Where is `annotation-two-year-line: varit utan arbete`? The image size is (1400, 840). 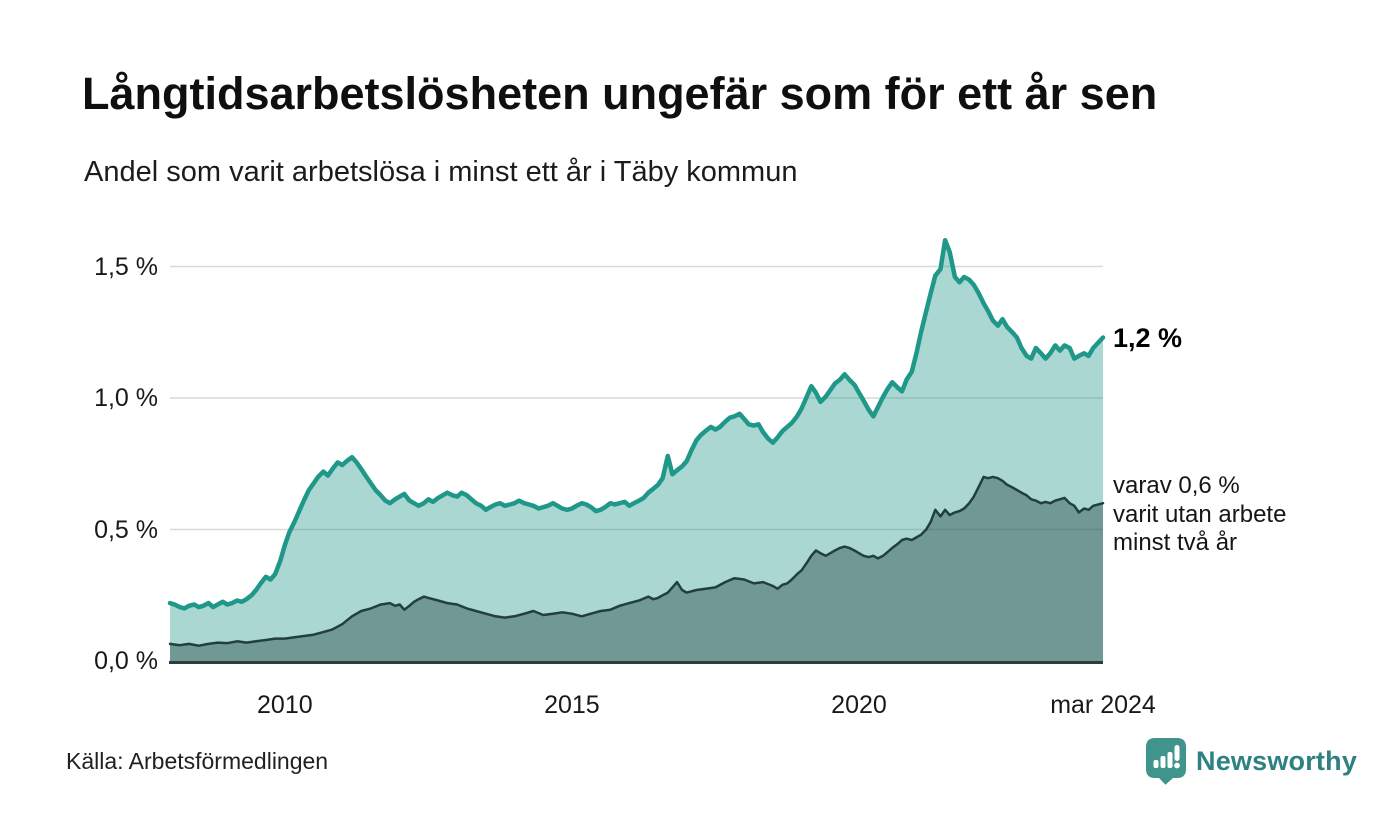
annotation-two-year-line: varit utan arbete is located at coordinates (1200, 514).